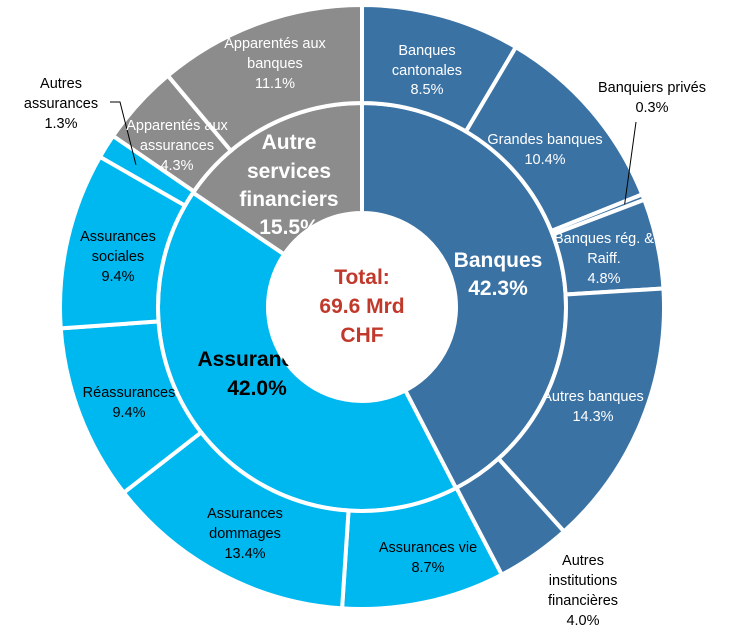 The height and width of the screenshot is (635, 748). What do you see at coordinates (61, 104) in the screenshot?
I see `outer-label-autres-assurances: assurances` at bounding box center [61, 104].